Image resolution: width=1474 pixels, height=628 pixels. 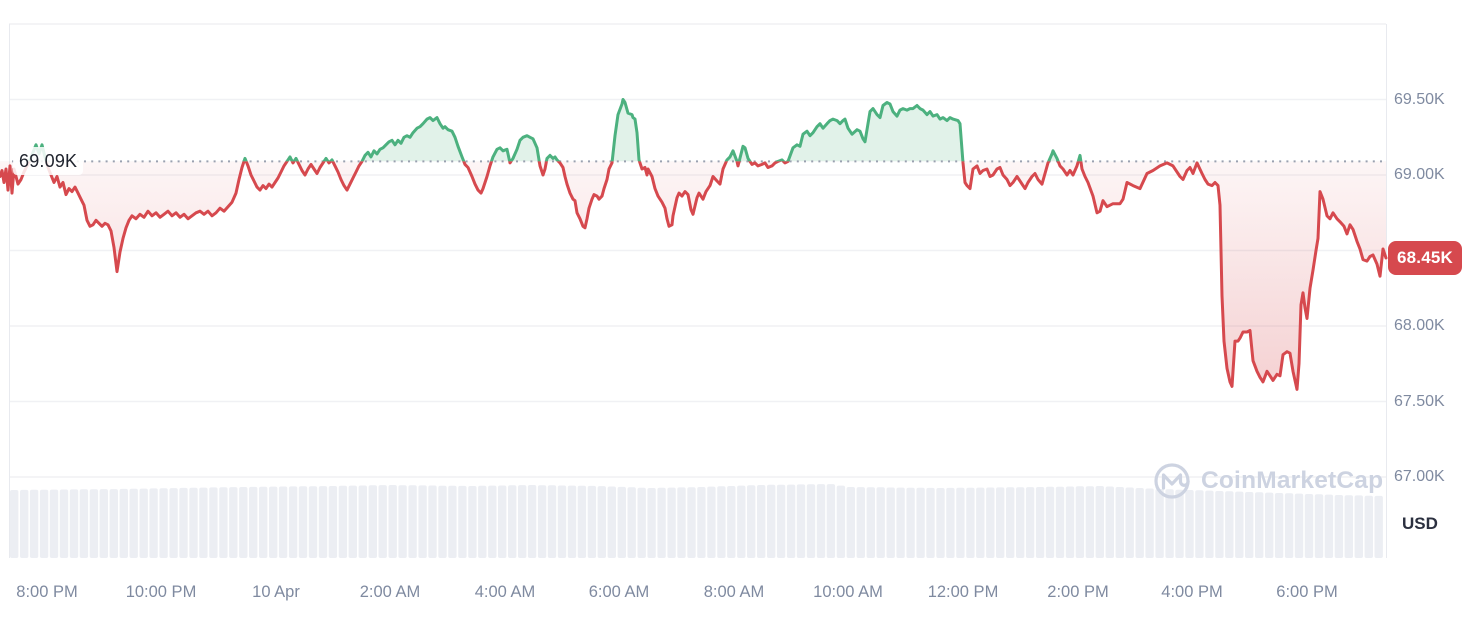 What do you see at coordinates (1419, 325) in the screenshot?
I see `y-tick-label: 68.00K` at bounding box center [1419, 325].